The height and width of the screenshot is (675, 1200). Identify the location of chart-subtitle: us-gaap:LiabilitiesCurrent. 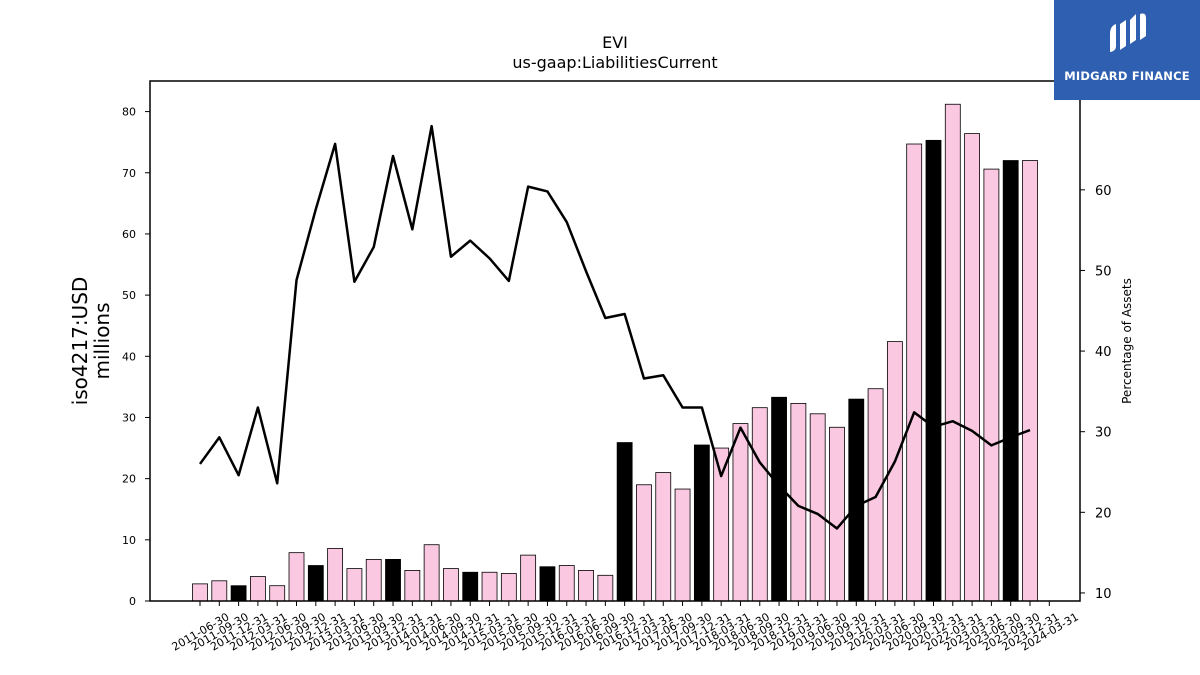
(615, 62).